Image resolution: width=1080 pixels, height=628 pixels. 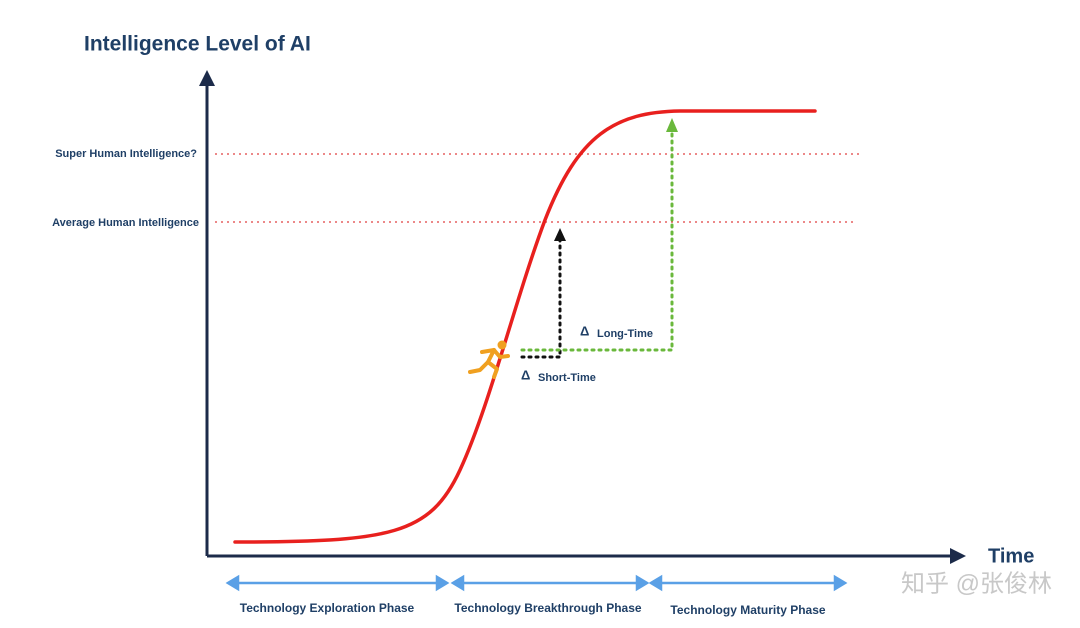 What do you see at coordinates (489, 359) in the screenshot?
I see `runner-icon` at bounding box center [489, 359].